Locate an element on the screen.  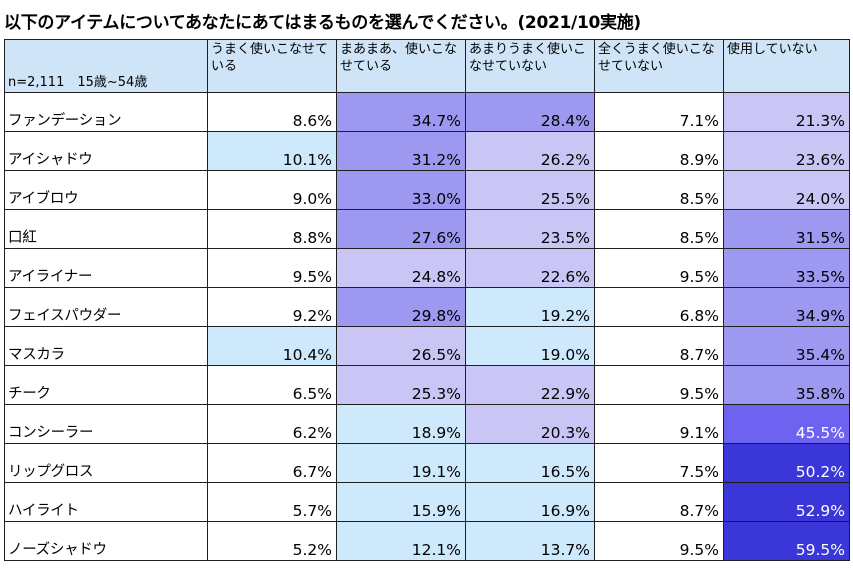
value-cell: 34.7% is located at coordinates (401, 112).